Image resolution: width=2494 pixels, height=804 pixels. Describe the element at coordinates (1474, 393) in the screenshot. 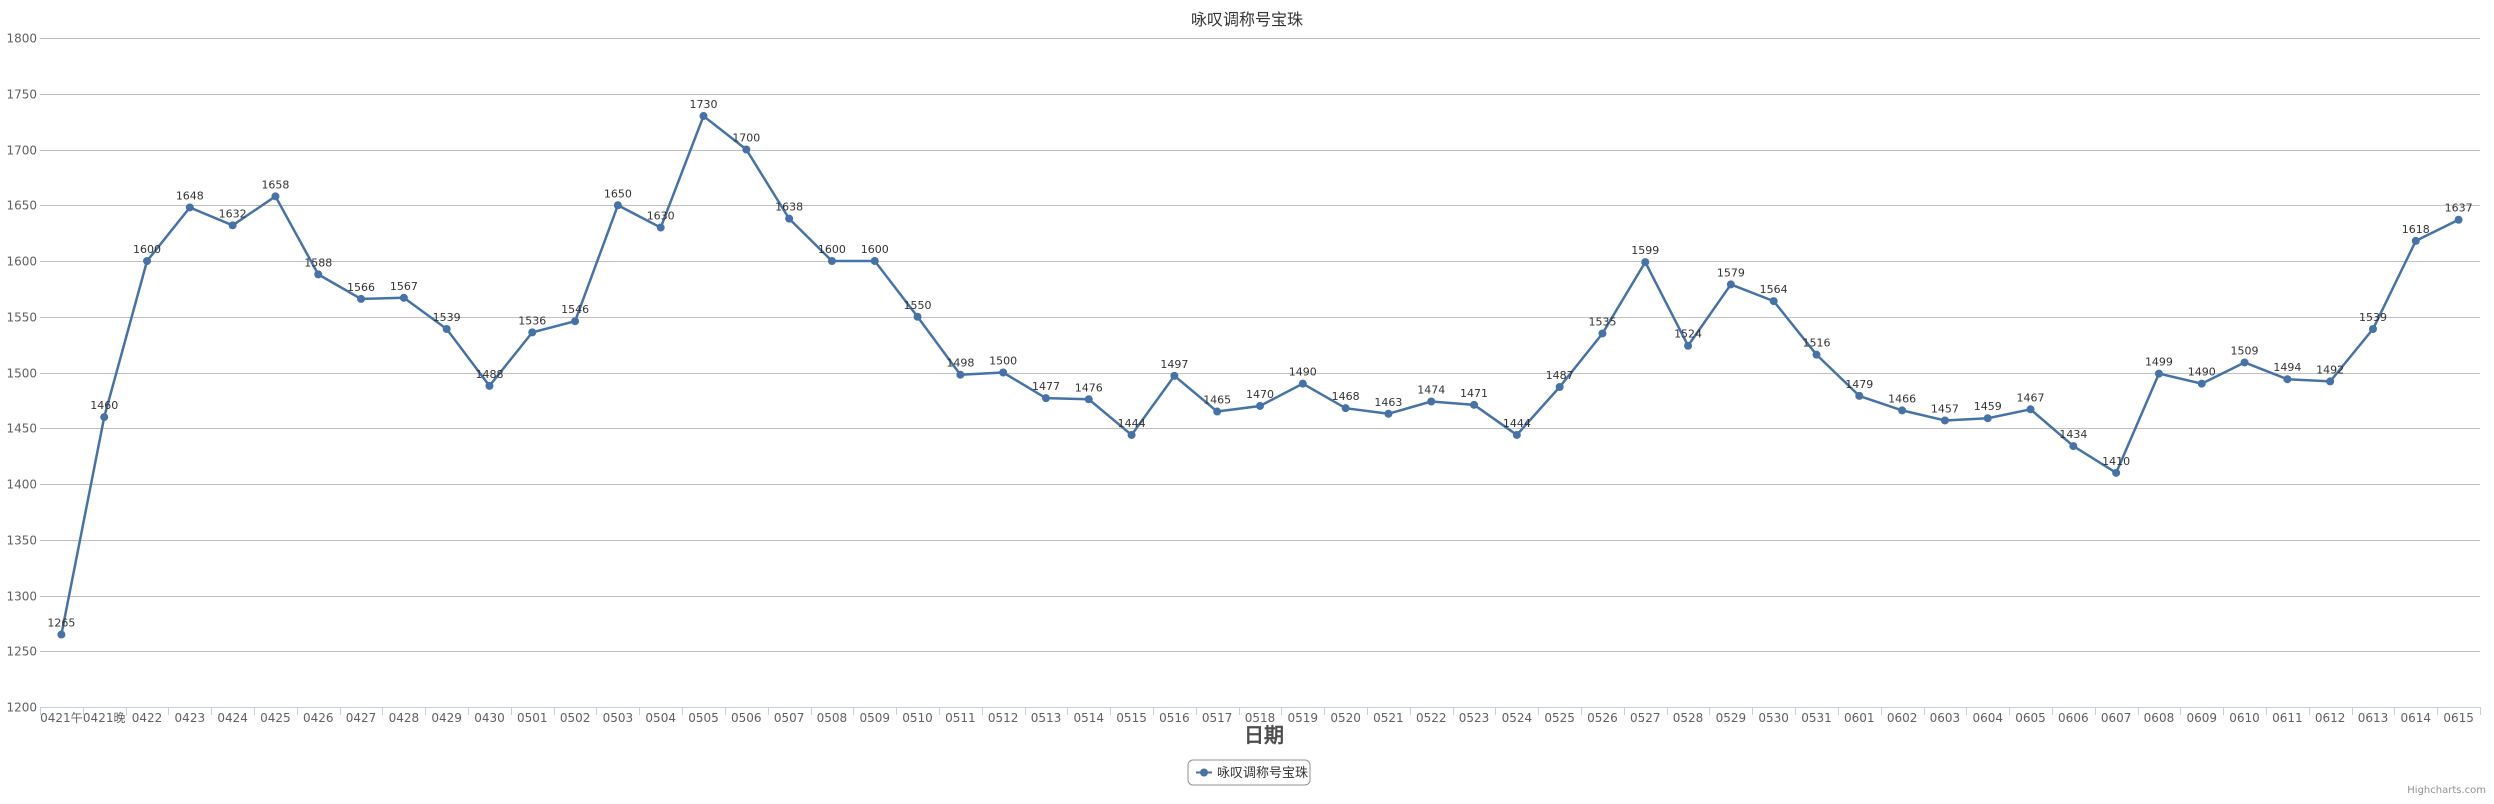

I see `data-label: 1471` at that location.